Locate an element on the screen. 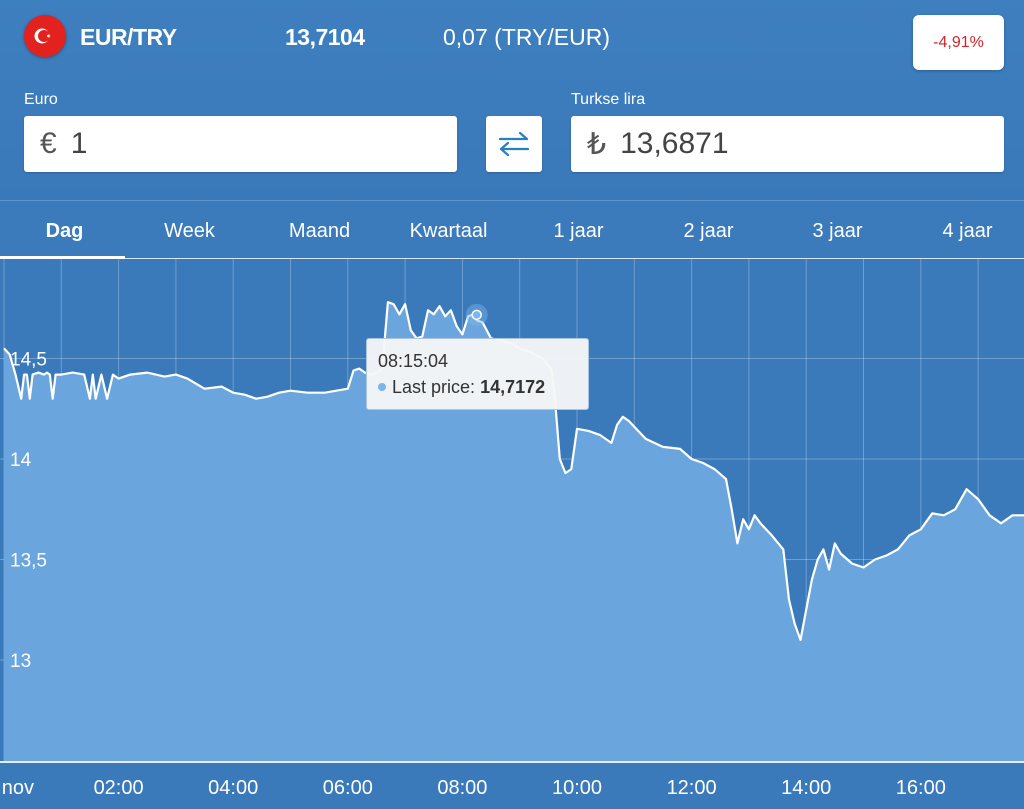  tab-4-jaar: 4 jaar is located at coordinates (967, 231).